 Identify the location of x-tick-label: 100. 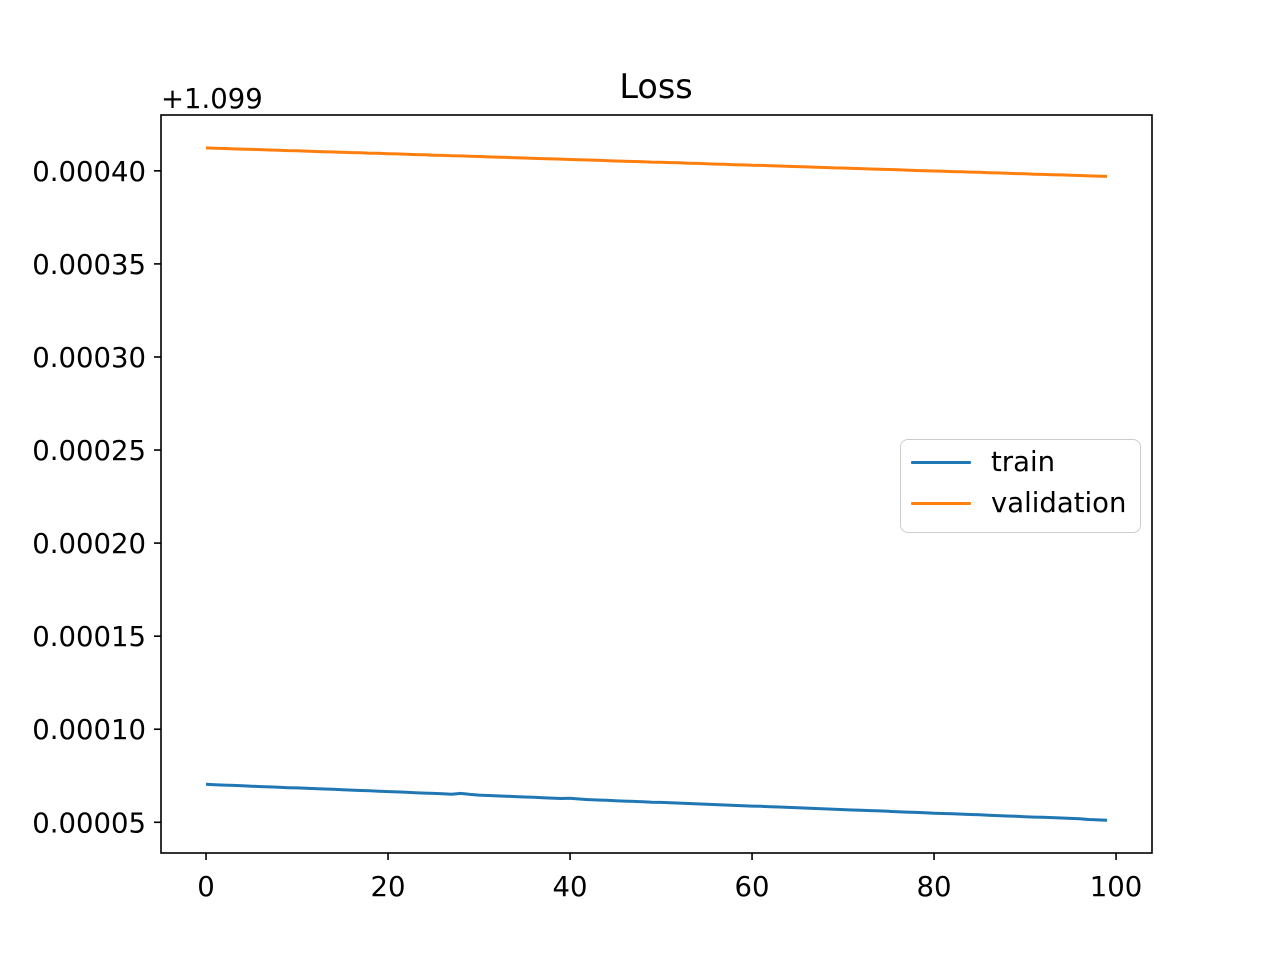
(1116, 887).